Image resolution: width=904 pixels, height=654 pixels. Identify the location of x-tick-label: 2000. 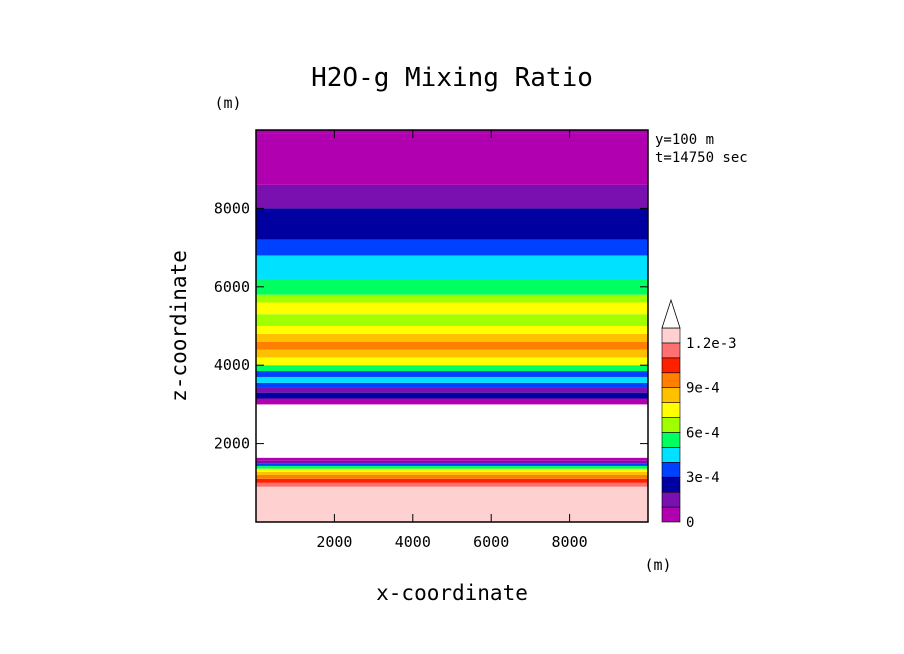
(334, 542).